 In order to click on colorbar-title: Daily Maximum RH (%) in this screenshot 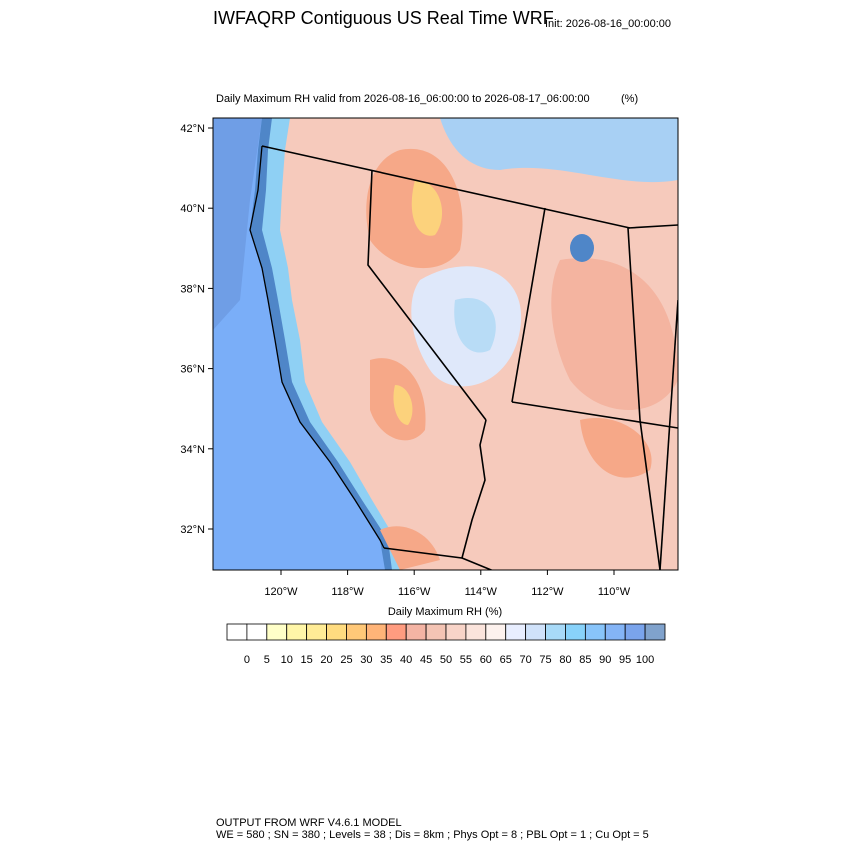, I will do `click(445, 612)`.